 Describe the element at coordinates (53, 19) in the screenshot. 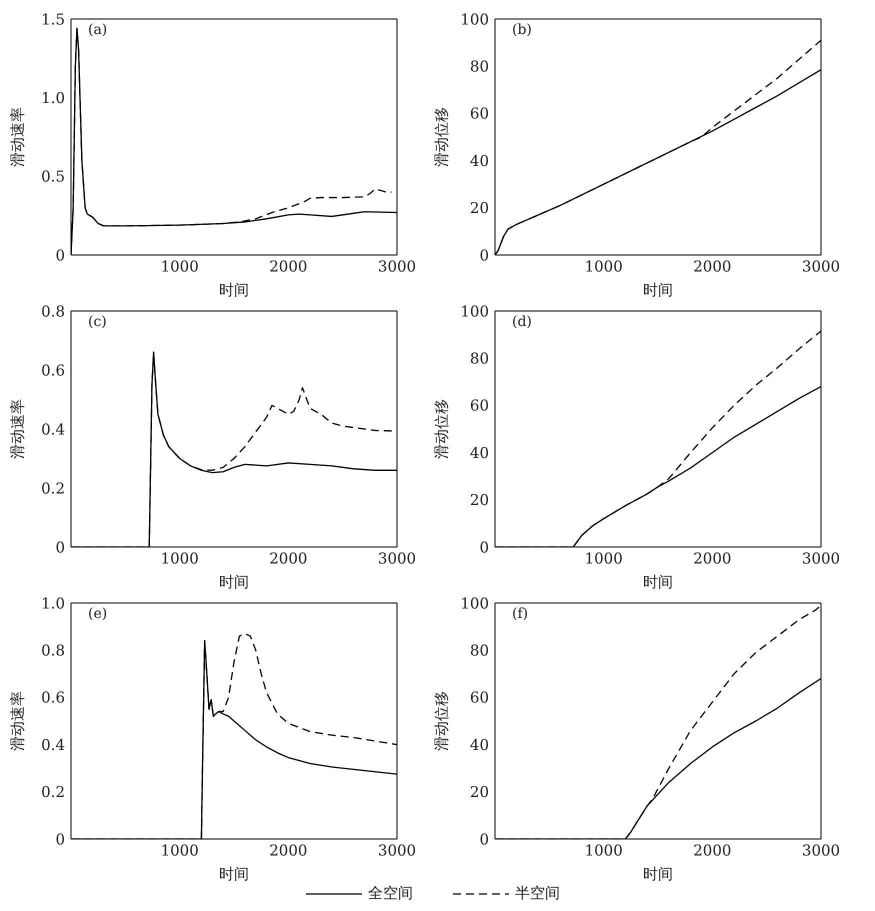

I see `y-tick-label: 1.5` at that location.